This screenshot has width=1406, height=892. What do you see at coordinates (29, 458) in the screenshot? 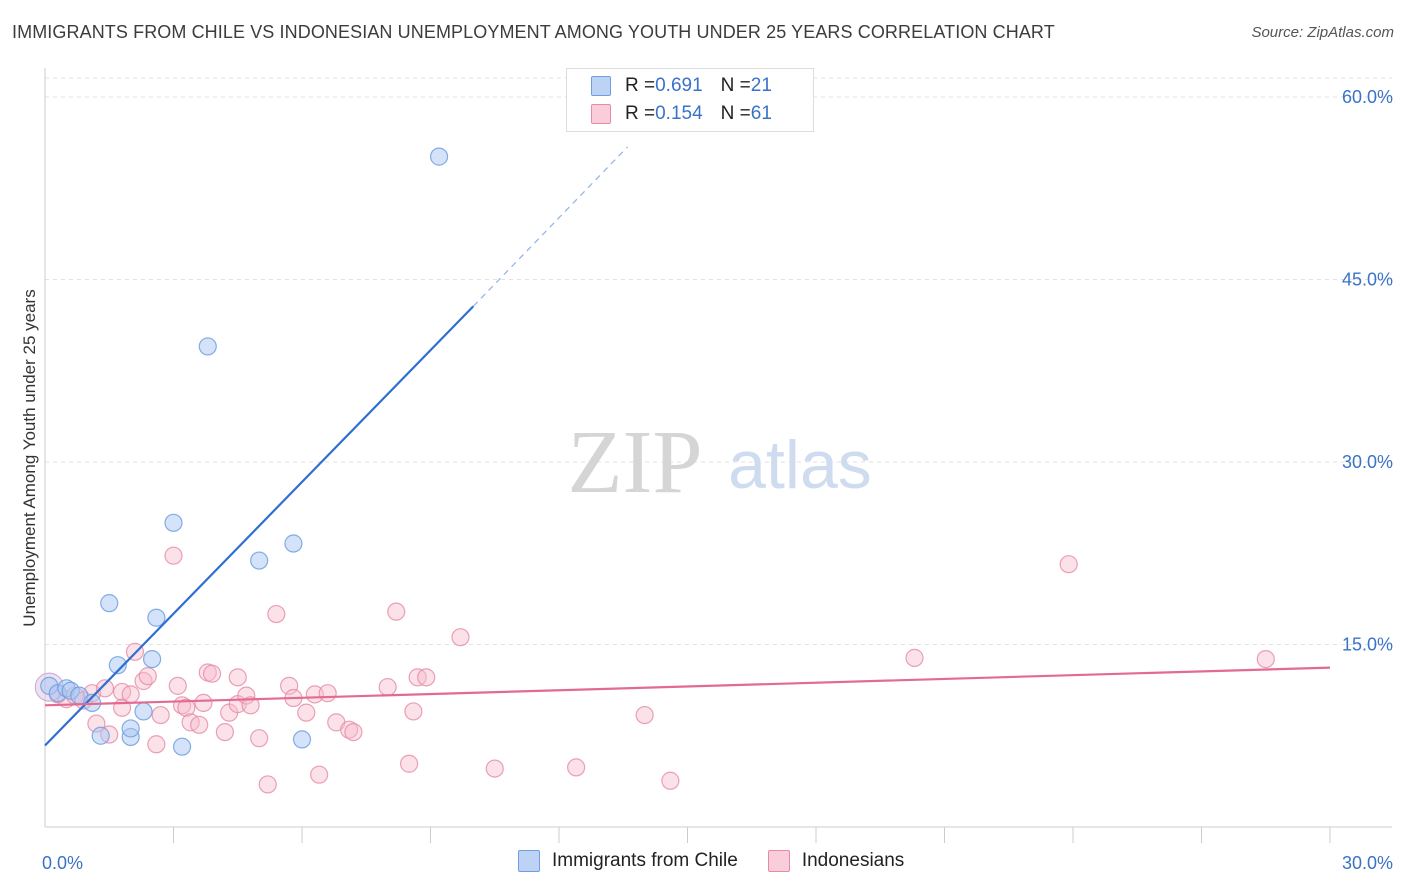
I see `y-axis-label: Unemployment Among Youth under 25 years` at bounding box center [29, 458].